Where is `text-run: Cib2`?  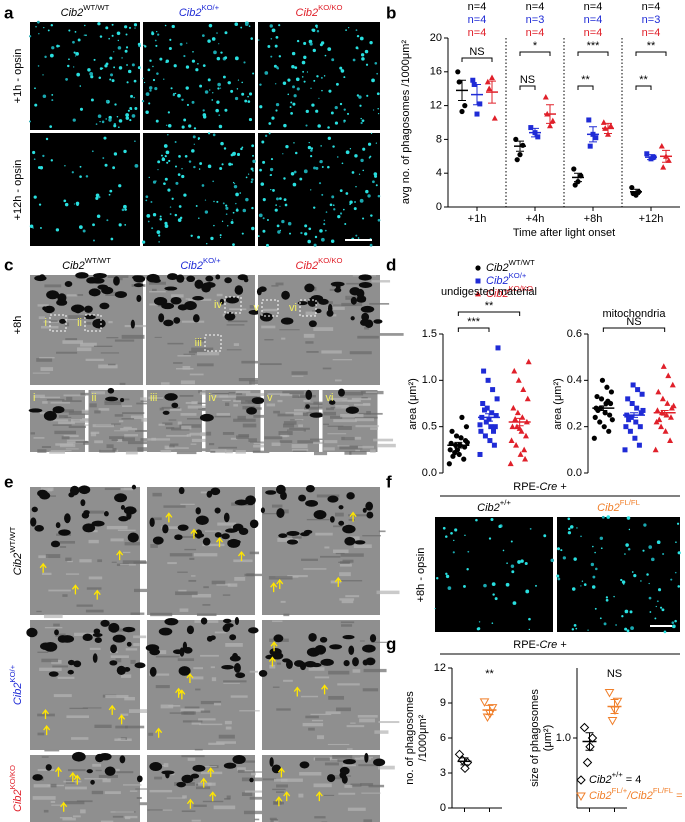 text-run: Cib2 is located at coordinates (18, 694).